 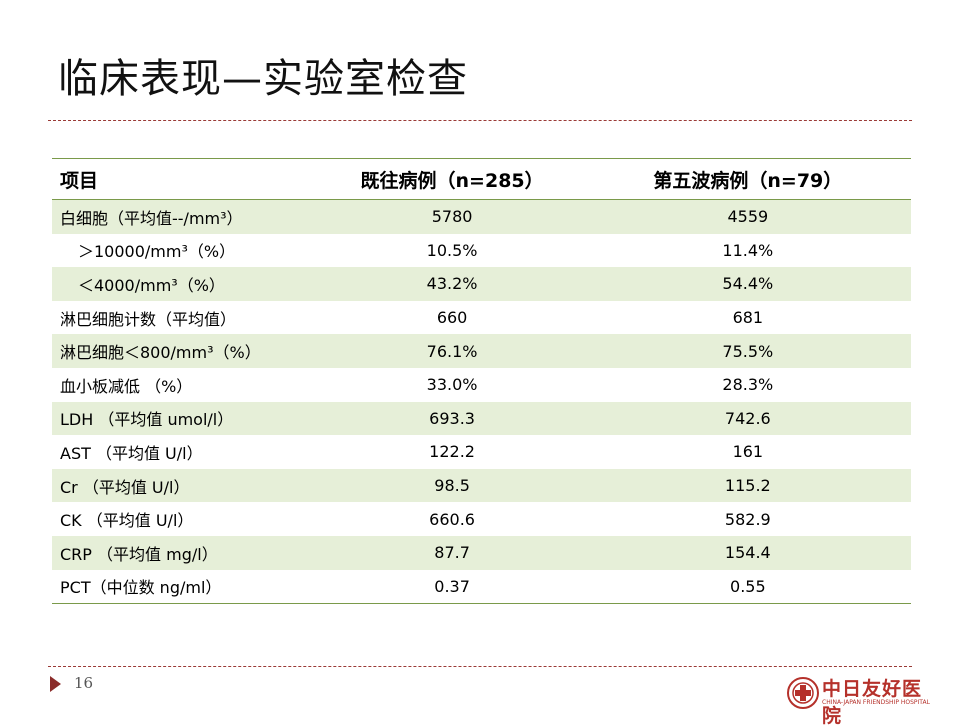 What do you see at coordinates (803, 693) in the screenshot?
I see `hospital-emblem-icon` at bounding box center [803, 693].